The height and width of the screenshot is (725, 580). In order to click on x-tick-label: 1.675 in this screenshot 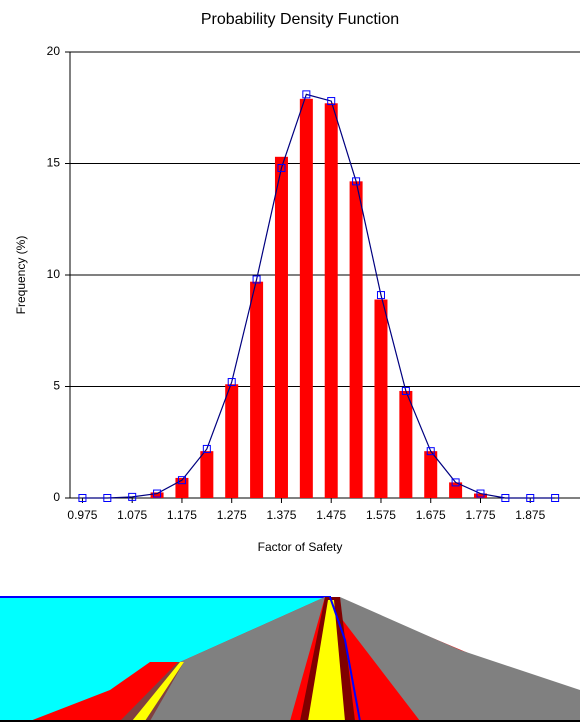, I will do `click(431, 515)`.